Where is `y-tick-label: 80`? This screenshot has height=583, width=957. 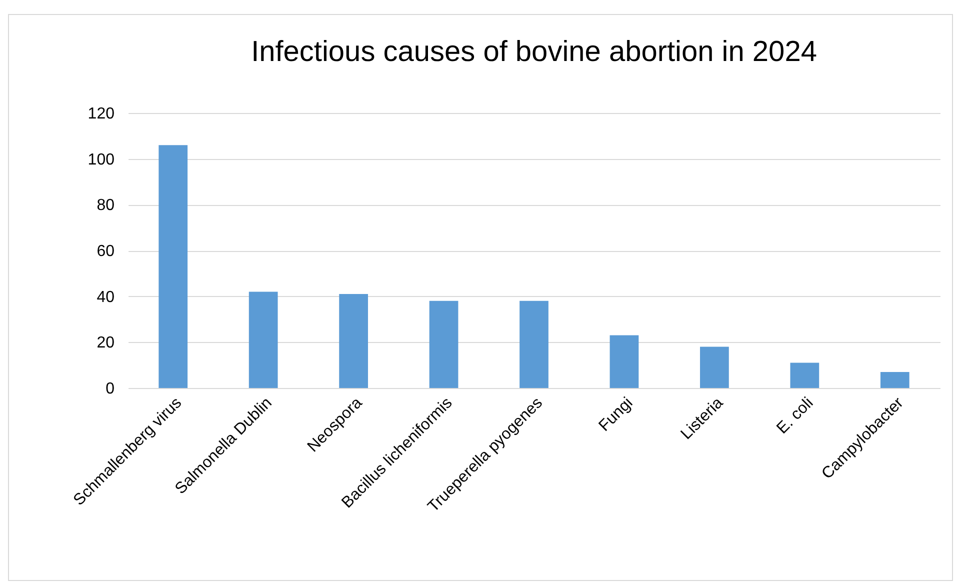
y-tick-label: 80 is located at coordinates (105, 205).